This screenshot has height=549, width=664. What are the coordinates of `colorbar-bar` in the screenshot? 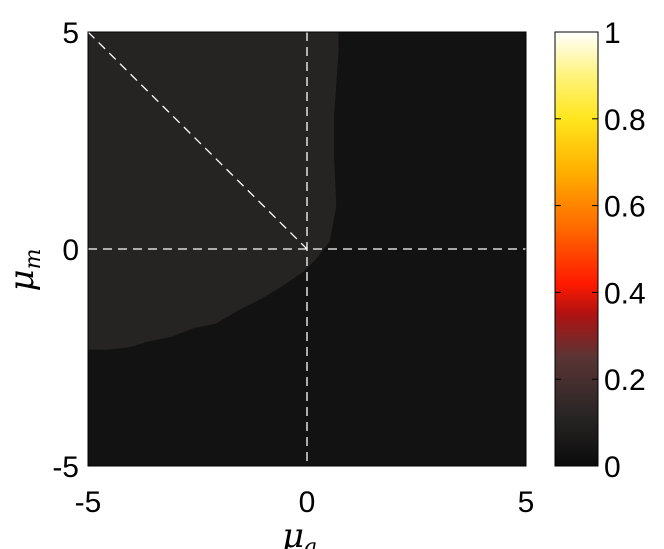 It's located at (576, 249).